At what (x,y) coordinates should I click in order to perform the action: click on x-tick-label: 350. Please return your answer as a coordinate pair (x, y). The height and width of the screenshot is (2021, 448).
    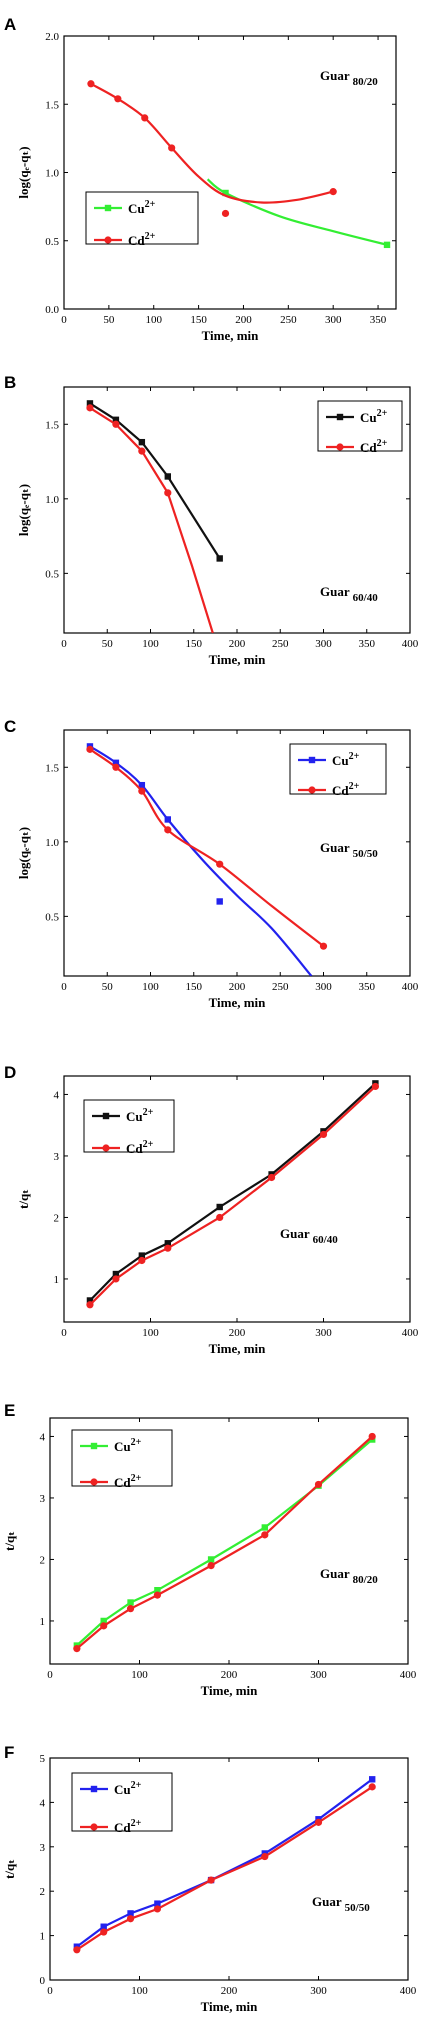
    Looking at the image, I should click on (367, 644).